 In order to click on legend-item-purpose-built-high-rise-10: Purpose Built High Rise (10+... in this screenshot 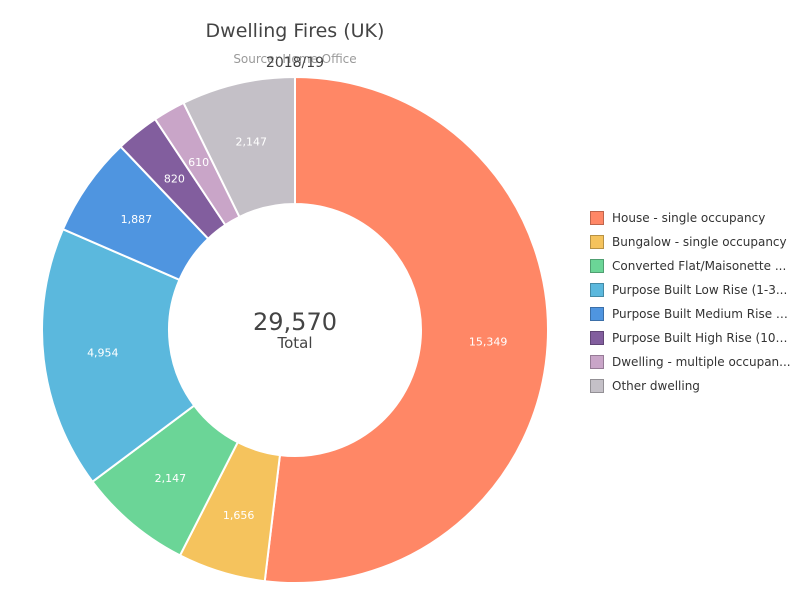, I will do `click(692, 338)`.